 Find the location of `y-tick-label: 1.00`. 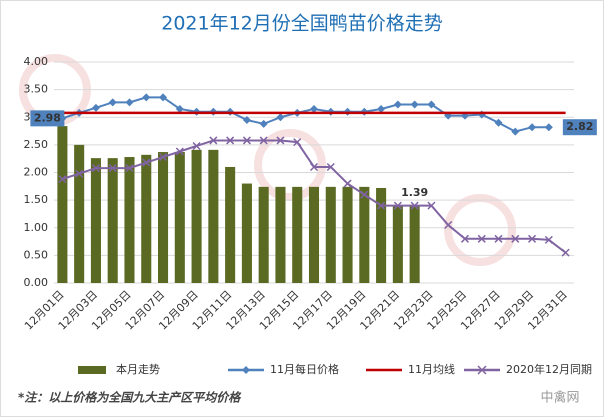

y-tick-label: 1.00 is located at coordinates (36, 227).